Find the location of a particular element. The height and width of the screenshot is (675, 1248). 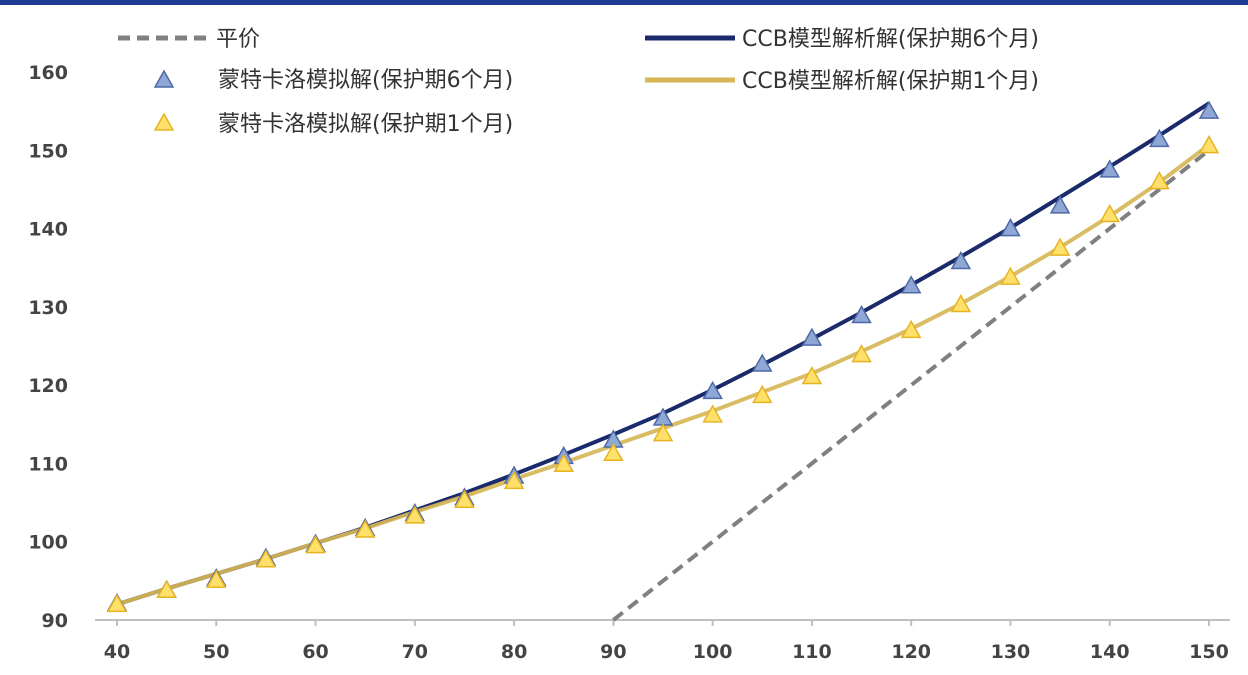

y-tick-label: 140 is located at coordinates (48, 230).